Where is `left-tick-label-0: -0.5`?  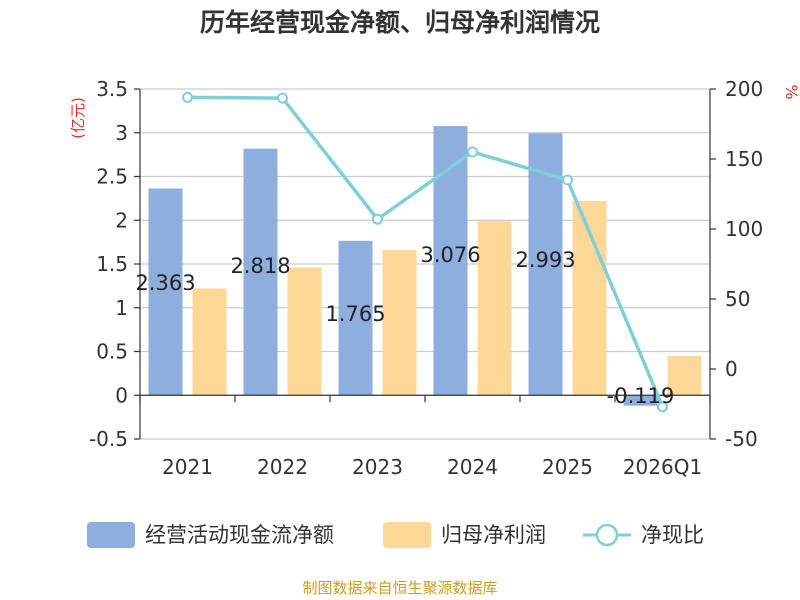 left-tick-label-0: -0.5 is located at coordinates (108, 439).